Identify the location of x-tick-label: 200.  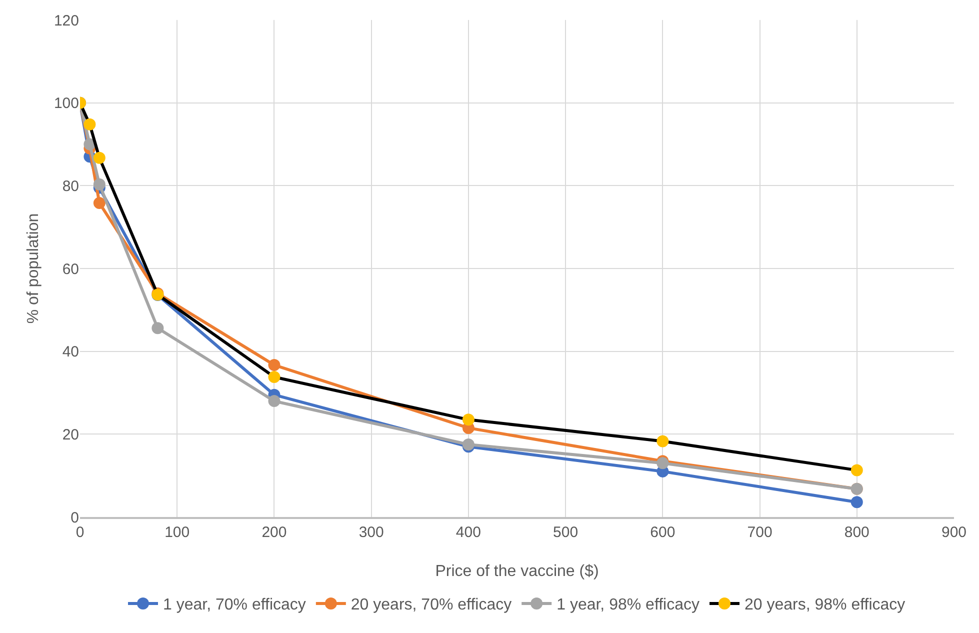
(274, 532).